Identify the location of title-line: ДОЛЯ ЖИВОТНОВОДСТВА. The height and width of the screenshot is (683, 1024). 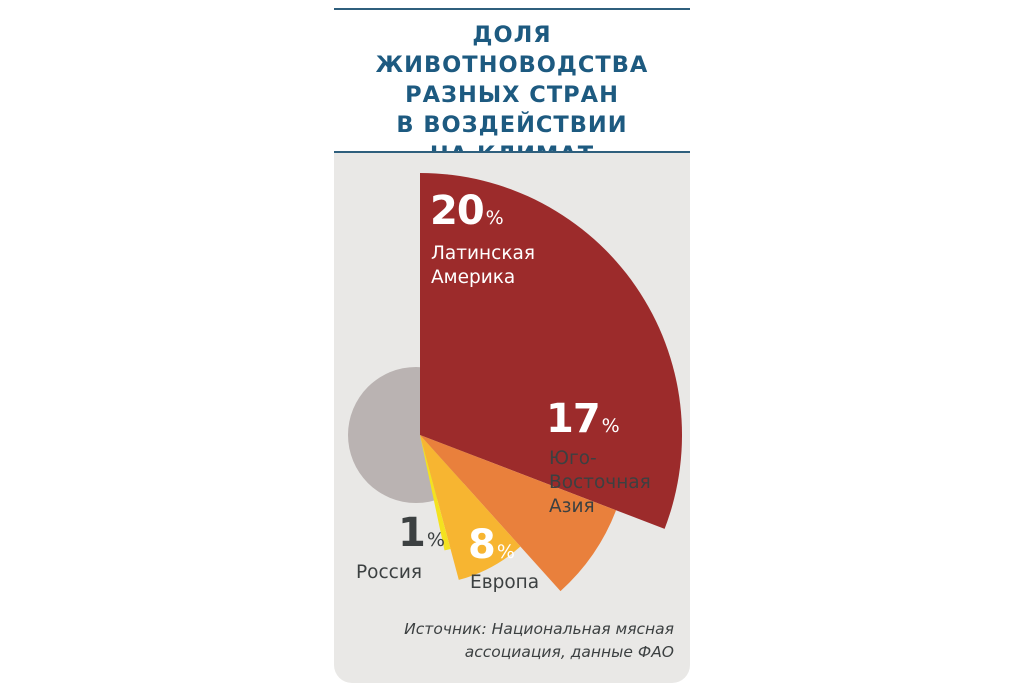
(512, 50).